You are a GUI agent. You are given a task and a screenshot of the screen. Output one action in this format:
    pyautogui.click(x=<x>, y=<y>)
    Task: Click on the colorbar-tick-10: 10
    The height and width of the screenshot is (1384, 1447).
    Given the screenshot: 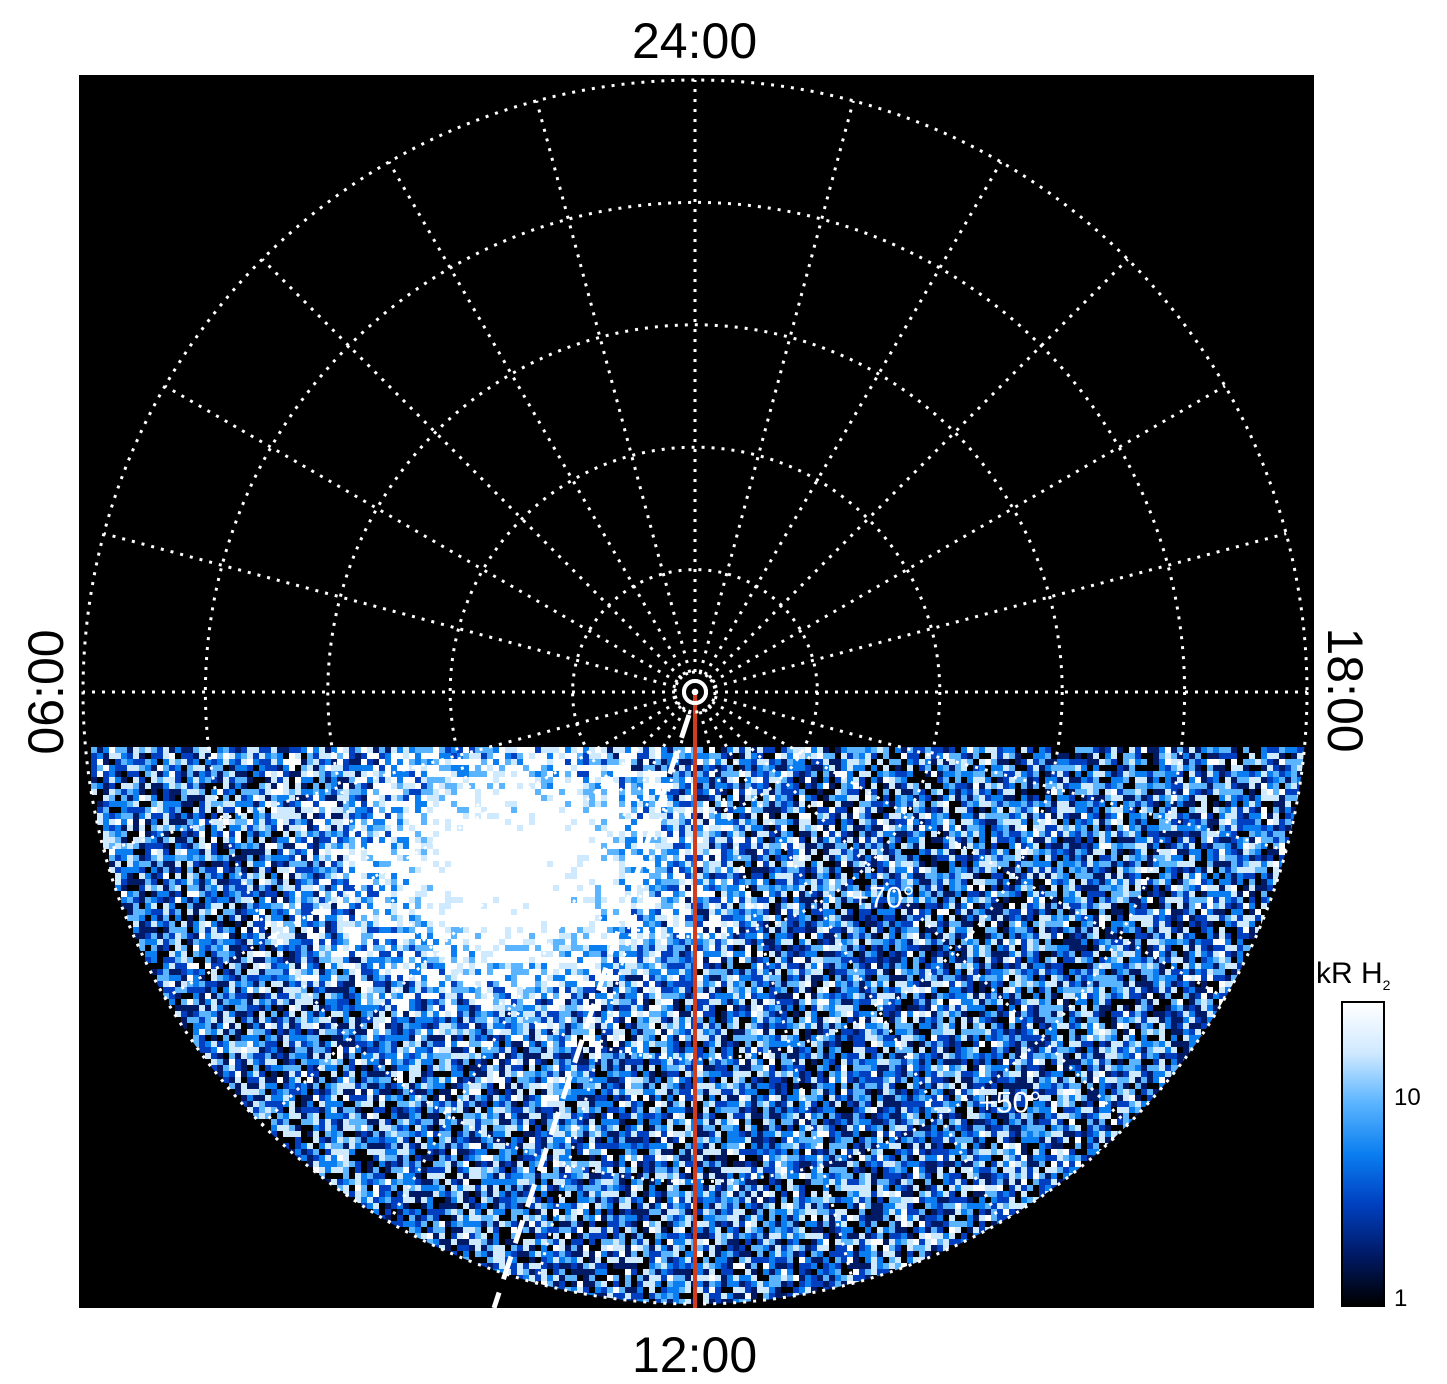 What is the action you would take?
    pyautogui.click(x=1407, y=1097)
    